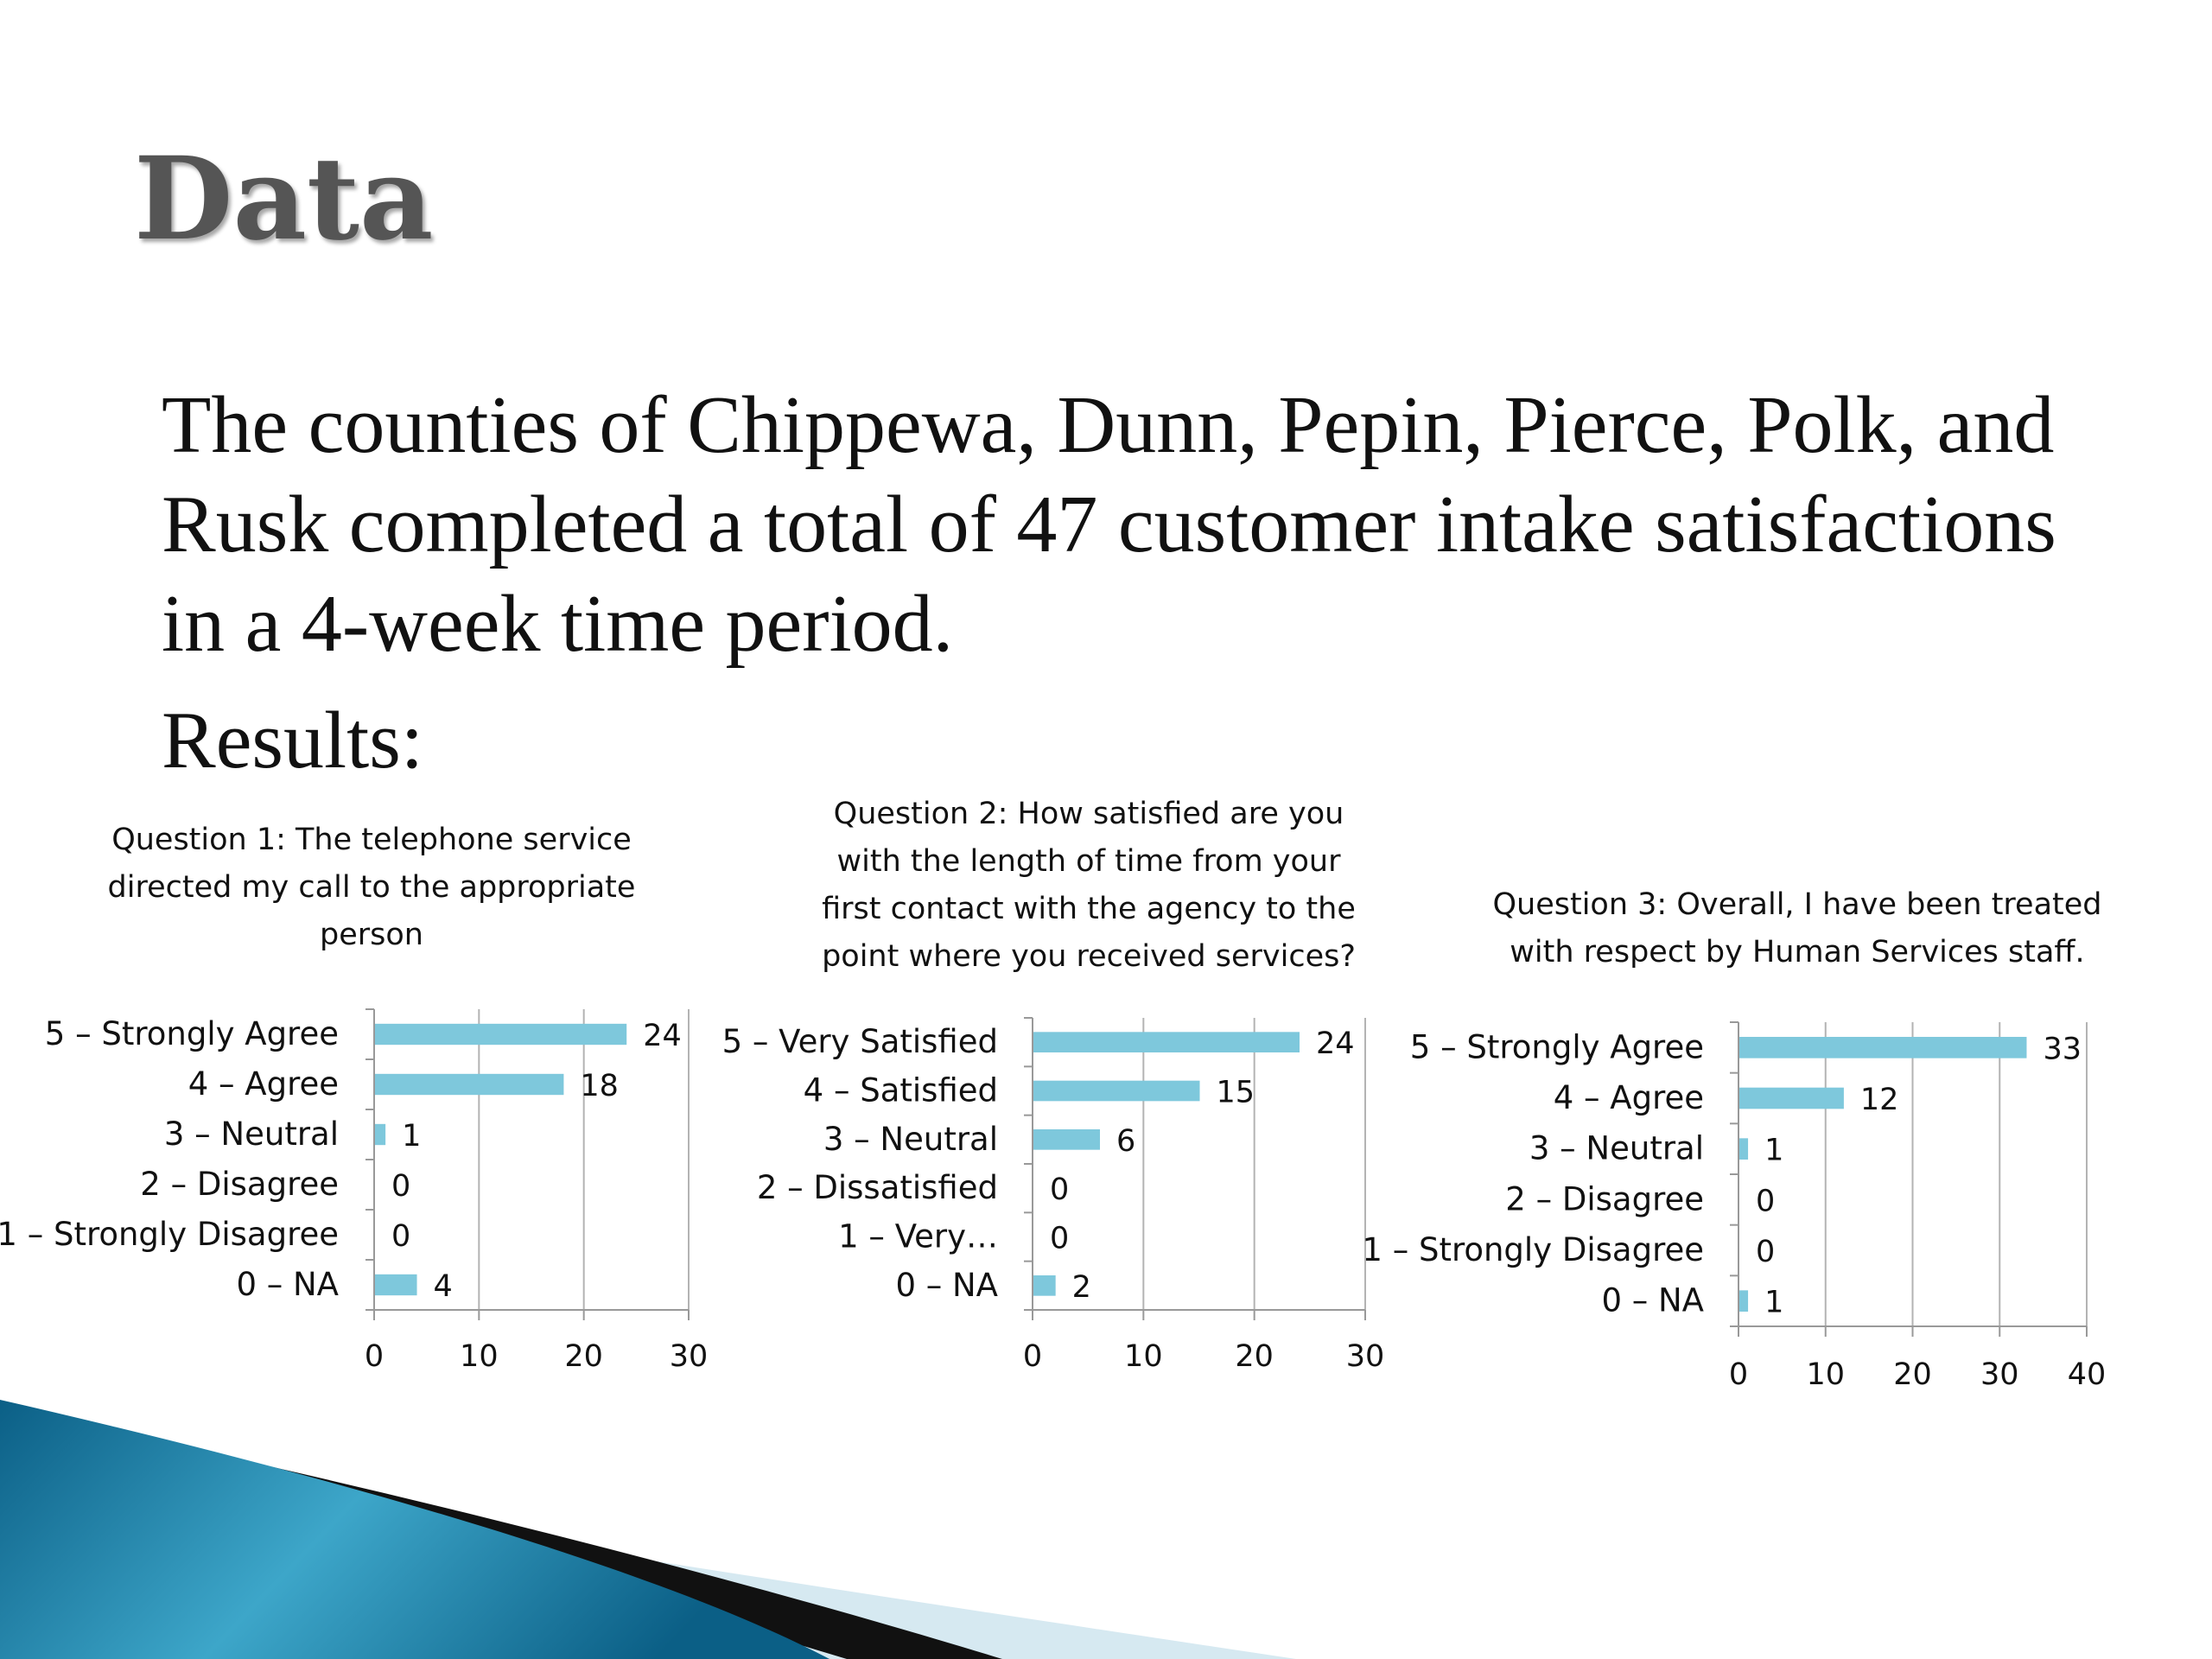 The height and width of the screenshot is (1659, 2212). What do you see at coordinates (1879, 1100) in the screenshot?
I see `data-label: 12` at bounding box center [1879, 1100].